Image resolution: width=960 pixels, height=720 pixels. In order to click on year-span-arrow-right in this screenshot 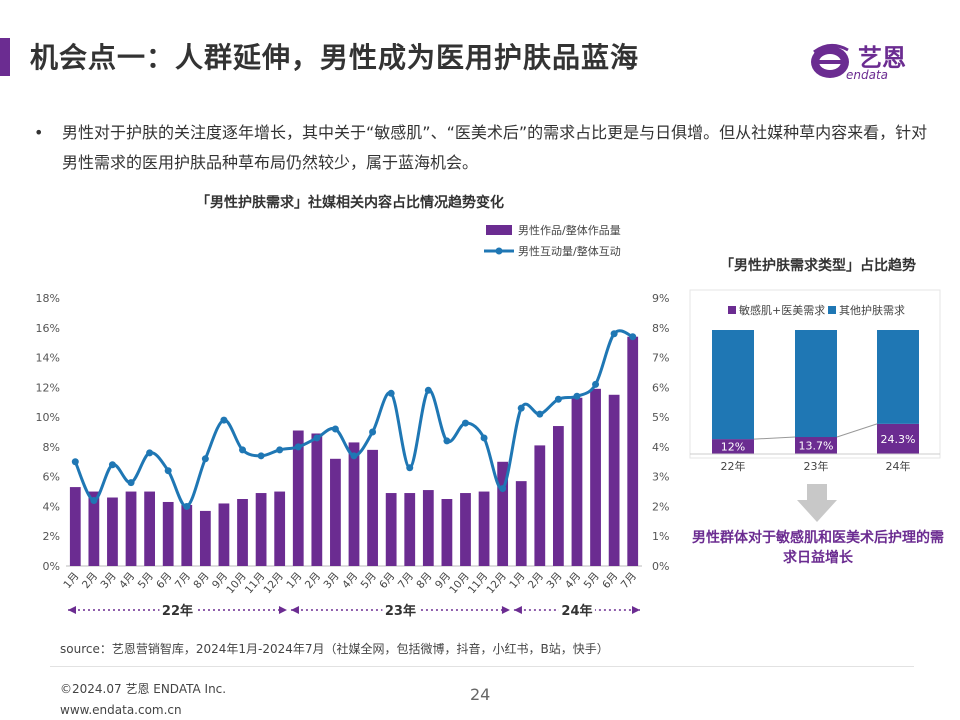, I will do `click(505, 610)`.